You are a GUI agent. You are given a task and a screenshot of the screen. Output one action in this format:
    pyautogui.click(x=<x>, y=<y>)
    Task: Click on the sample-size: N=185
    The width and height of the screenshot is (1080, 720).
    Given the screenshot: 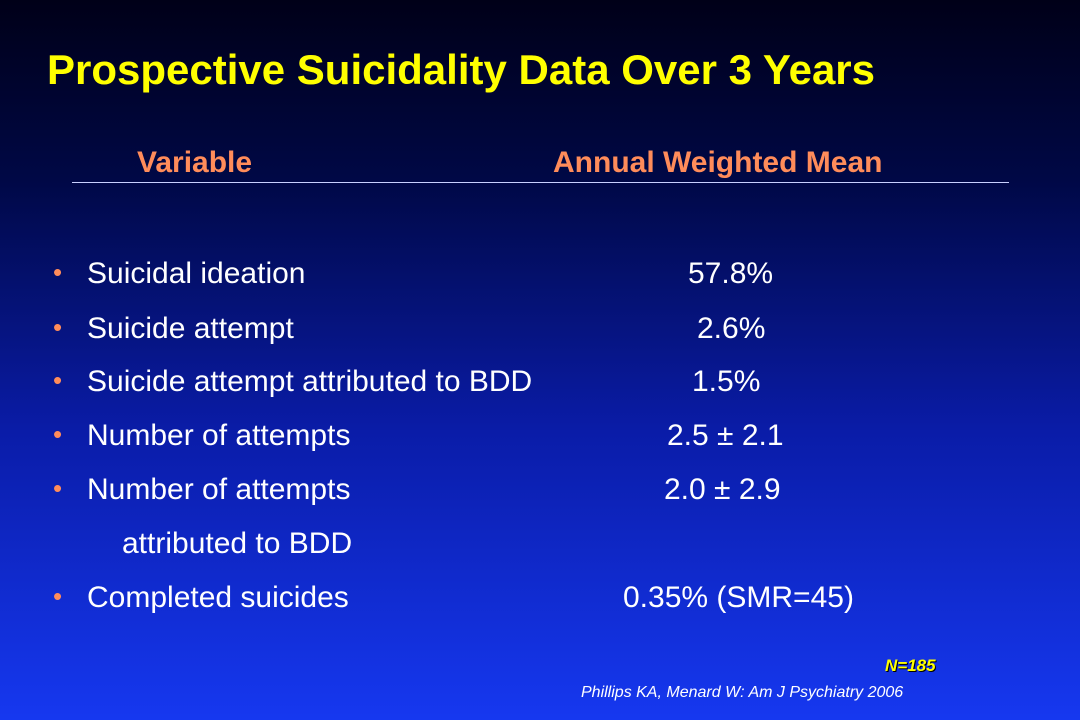 What is the action you would take?
    pyautogui.click(x=910, y=665)
    